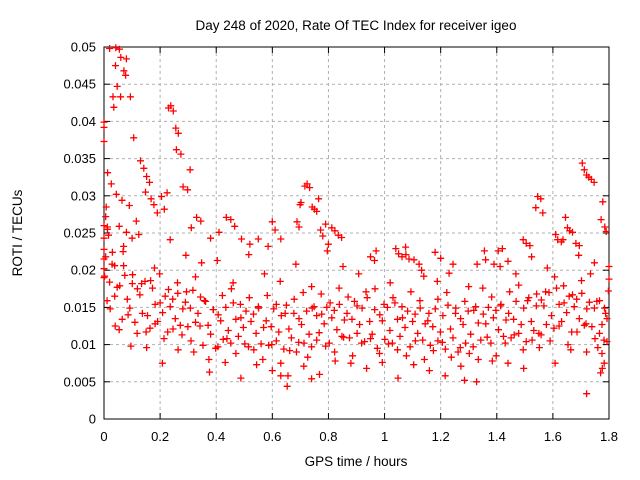  I want to click on y-tick-label: 0.05, so click(83, 47).